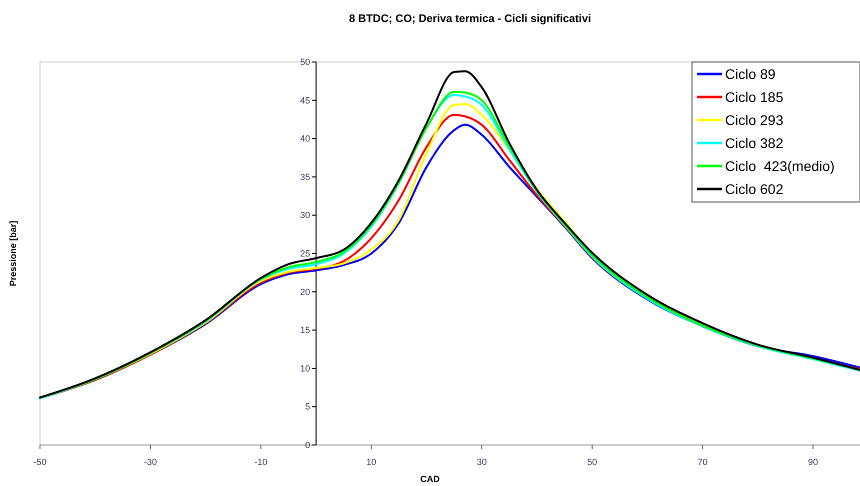  What do you see at coordinates (371, 462) in the screenshot?
I see `x-tick-label: 10` at bounding box center [371, 462].